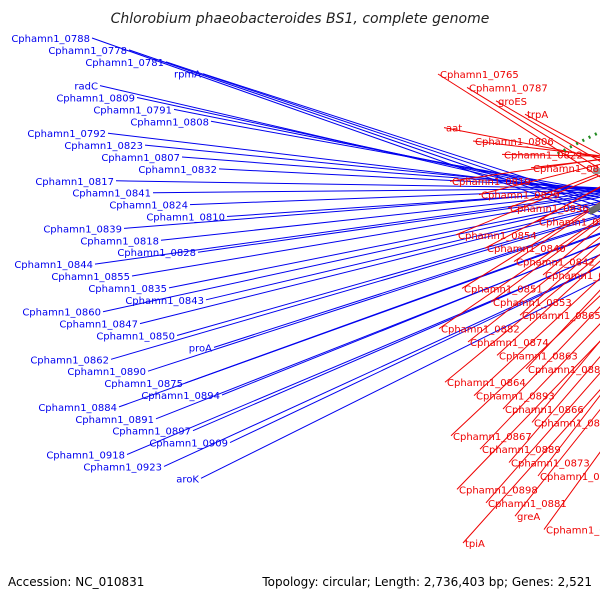 This screenshot has height=600, width=600. I want to click on reverse-gene-label-Cphamn1_0829: Cphamn1_0829, so click(520, 196).